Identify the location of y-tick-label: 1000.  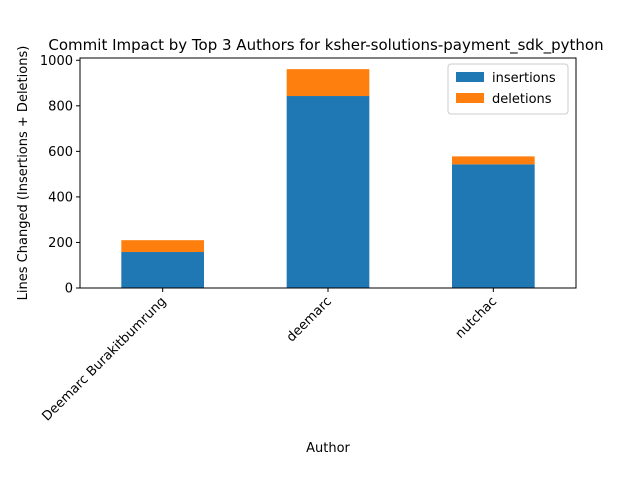
(56, 61).